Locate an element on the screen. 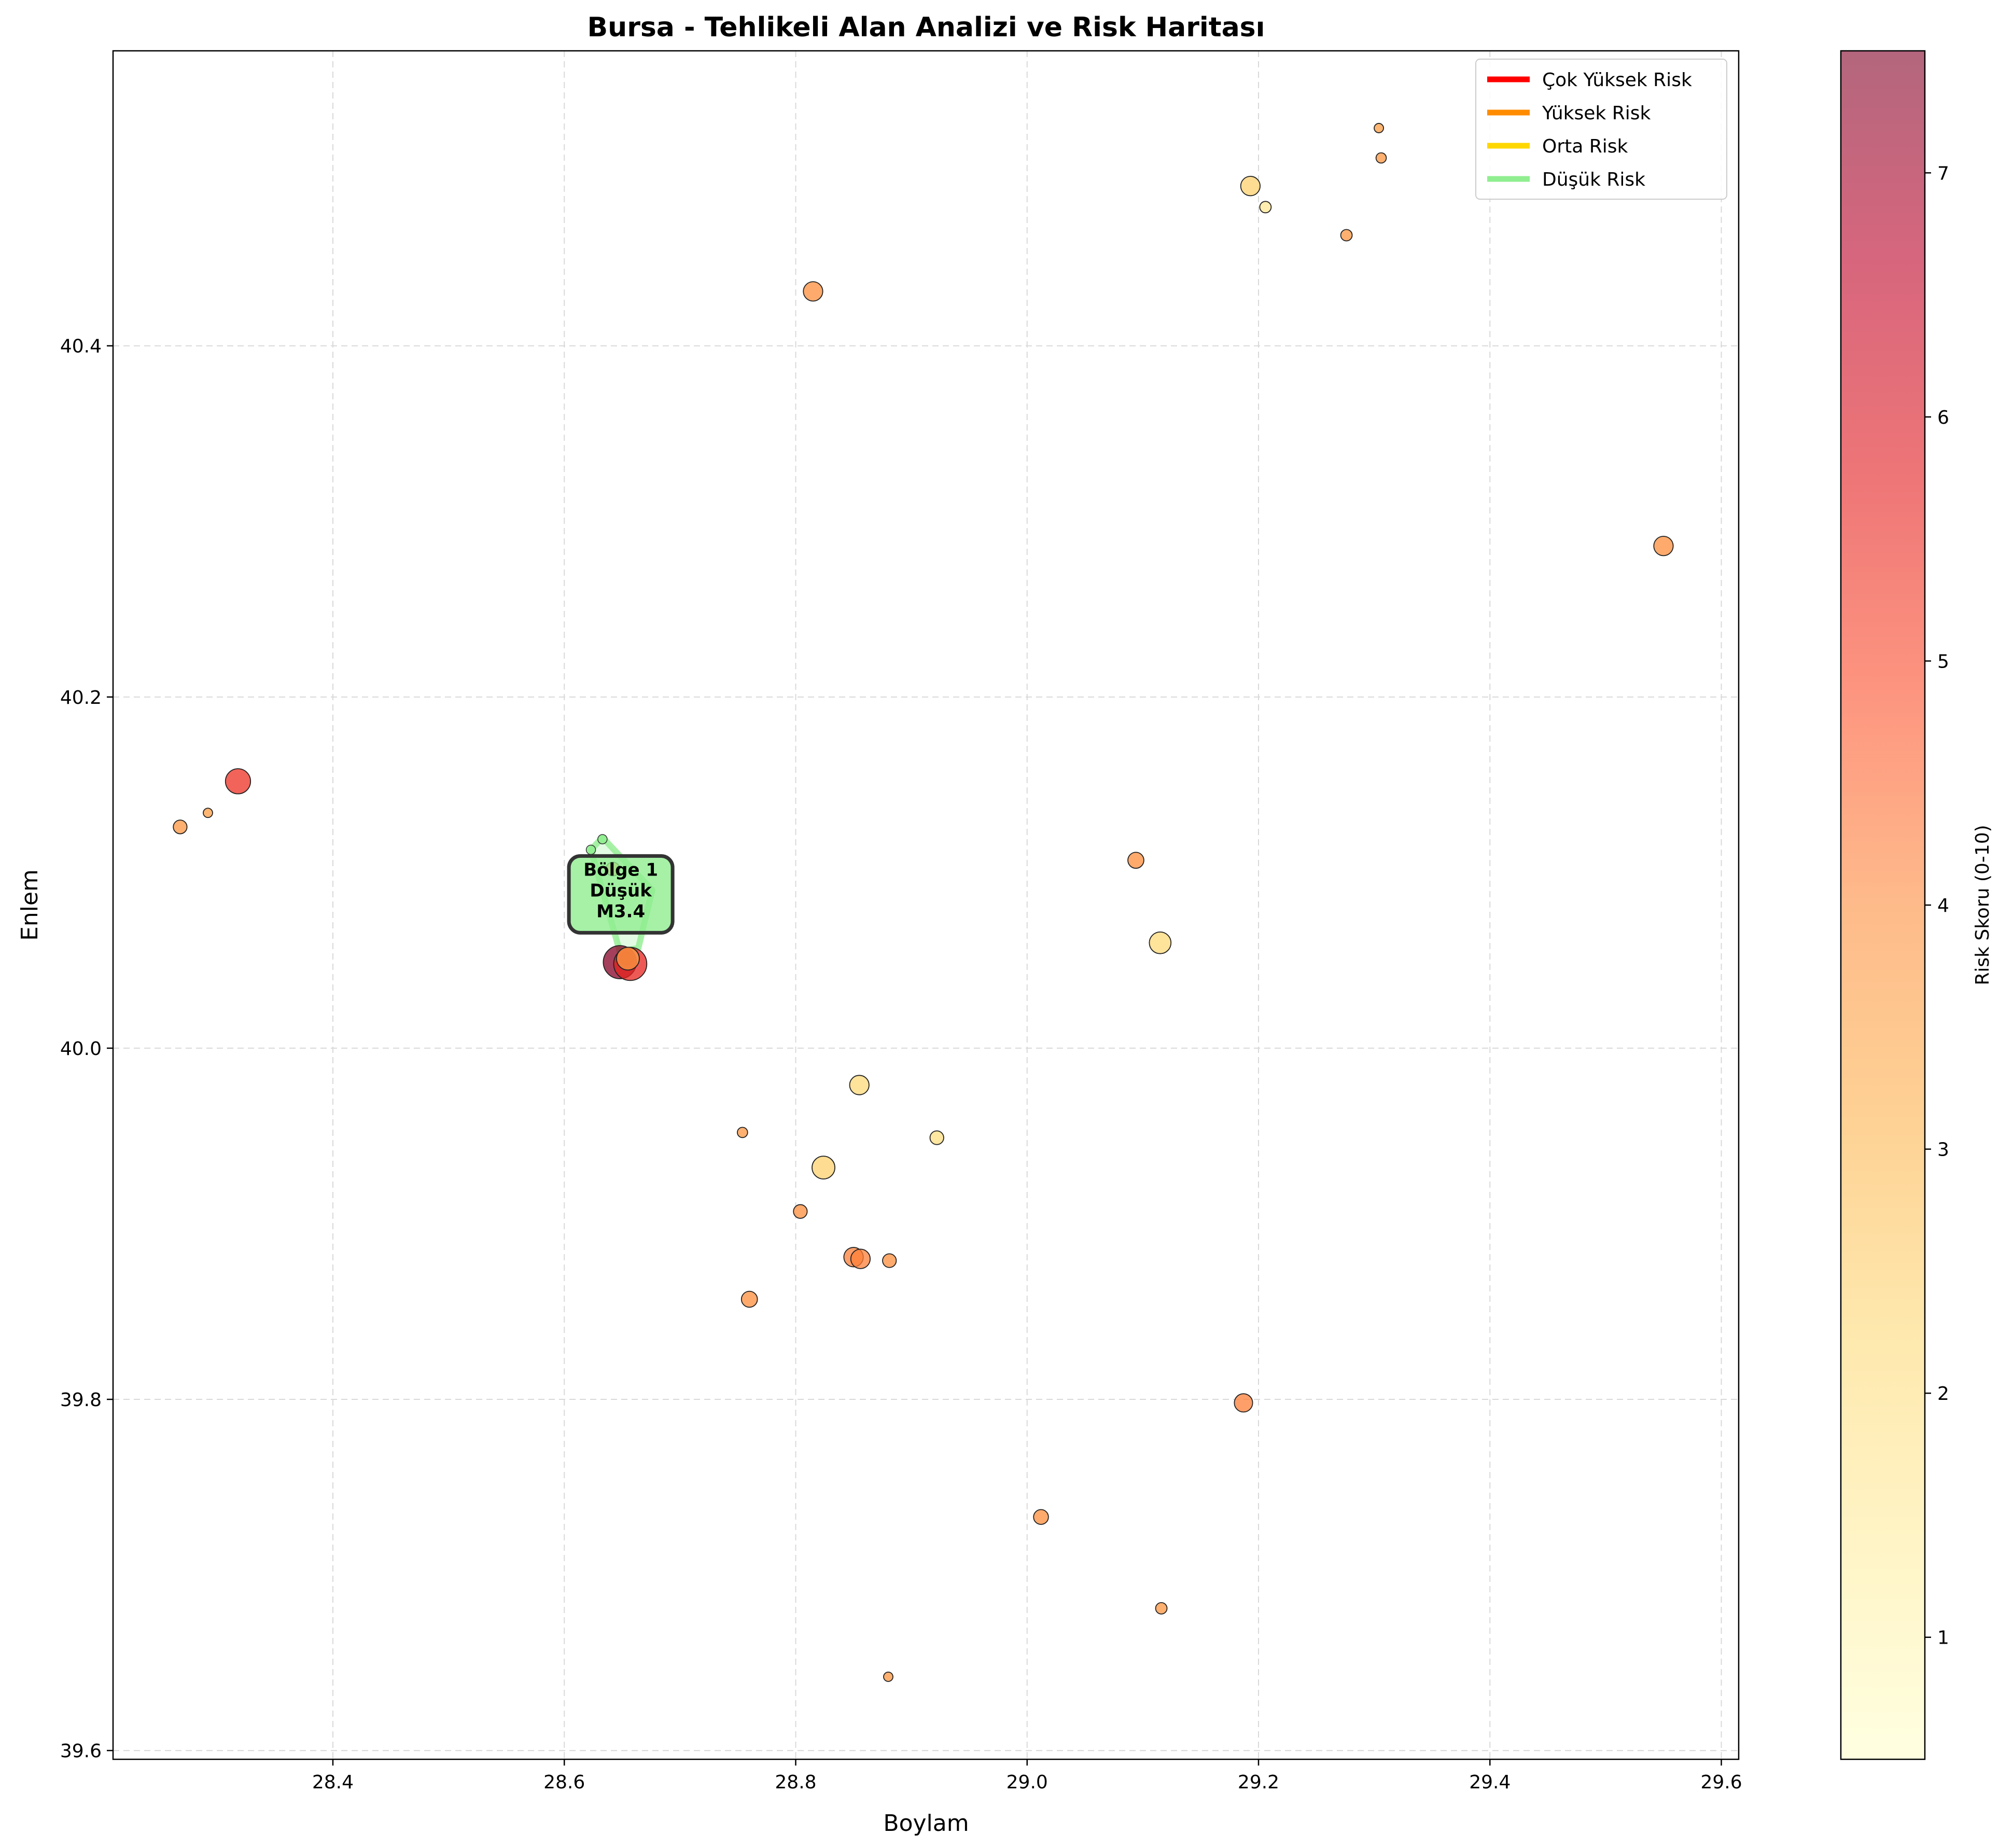  zone-label-line: Bölge 1 is located at coordinates (620, 869).